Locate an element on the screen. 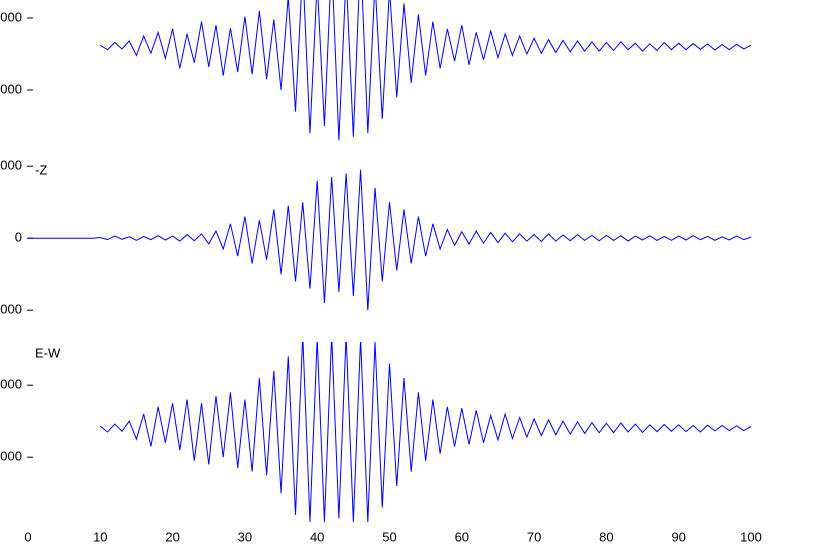 The image size is (824, 550). x-tick-label: 50 is located at coordinates (389, 536).